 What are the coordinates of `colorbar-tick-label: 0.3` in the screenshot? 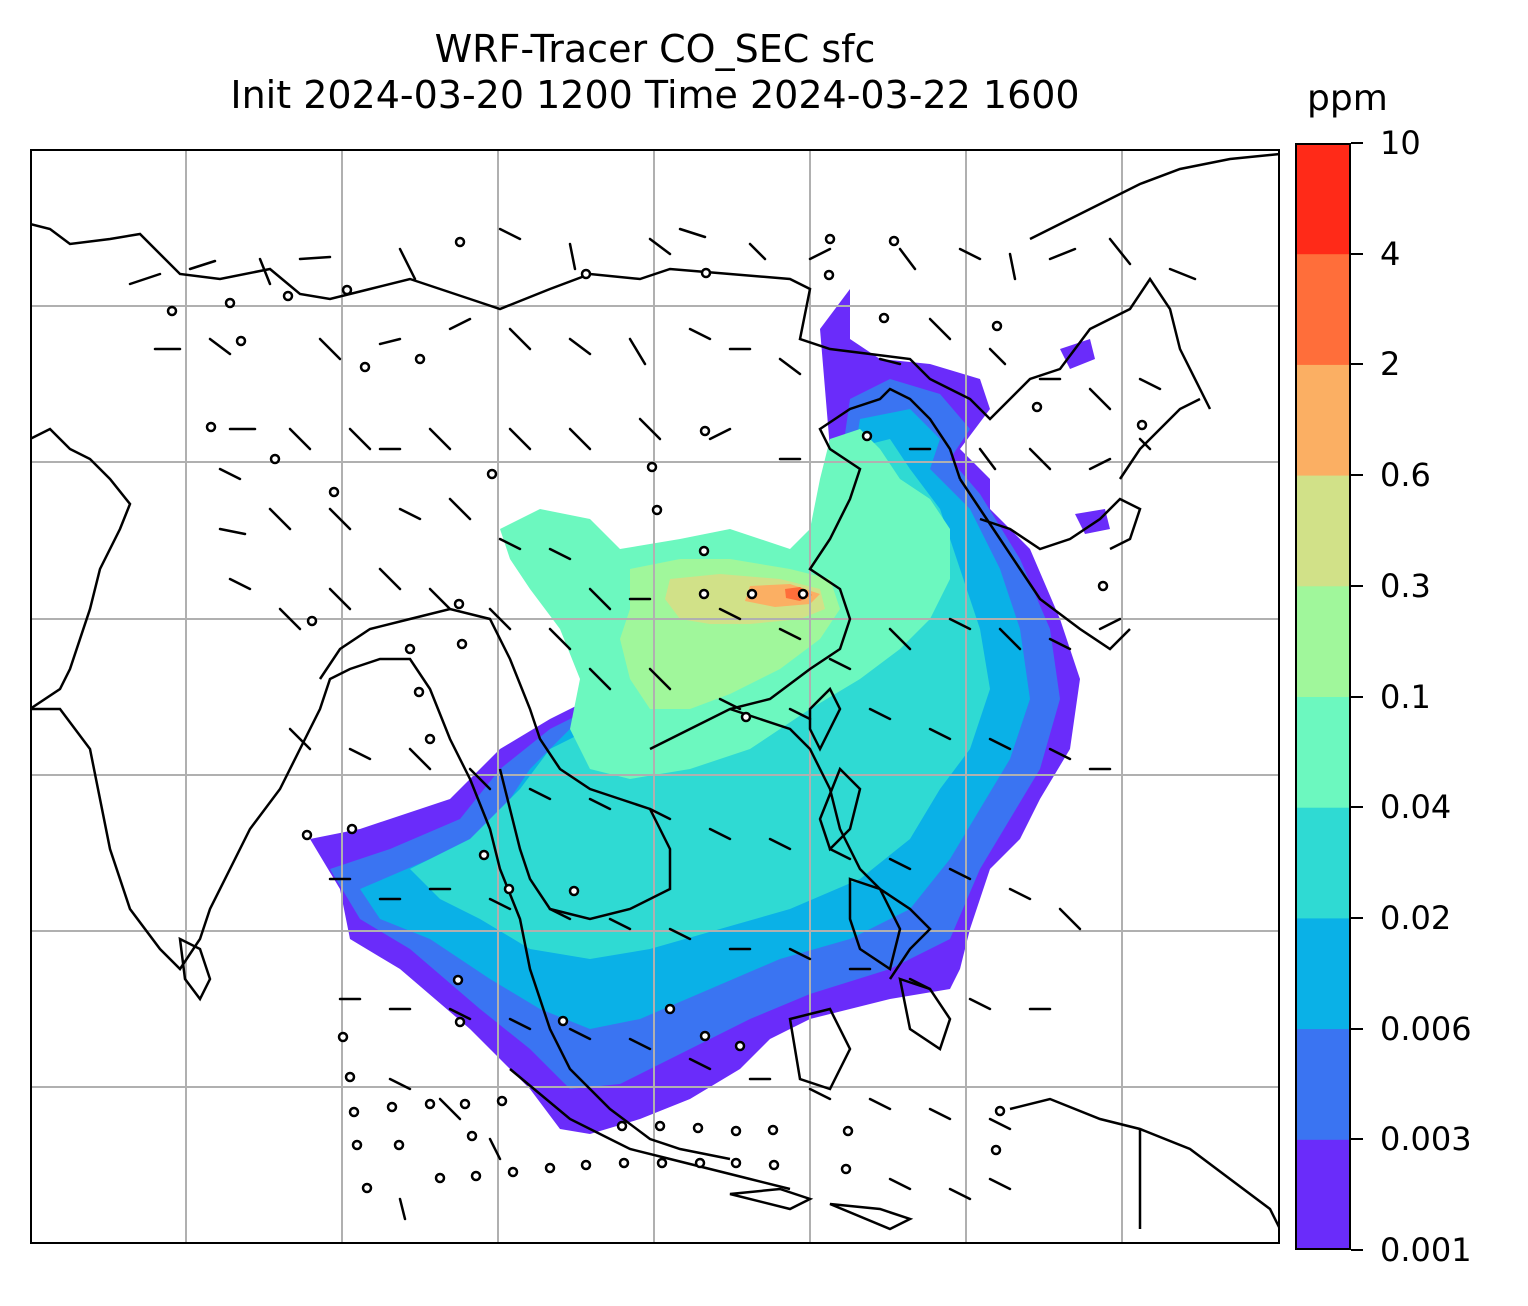 It's located at (1405, 585).